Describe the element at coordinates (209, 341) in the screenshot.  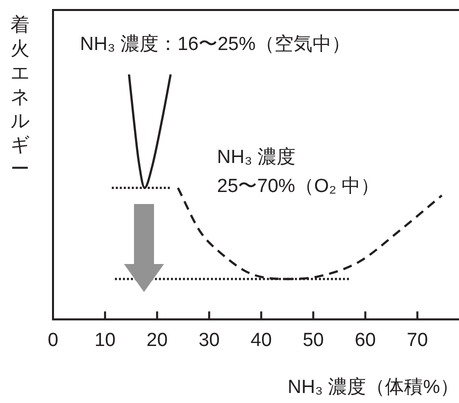
I see `x-tick-label: 30` at that location.